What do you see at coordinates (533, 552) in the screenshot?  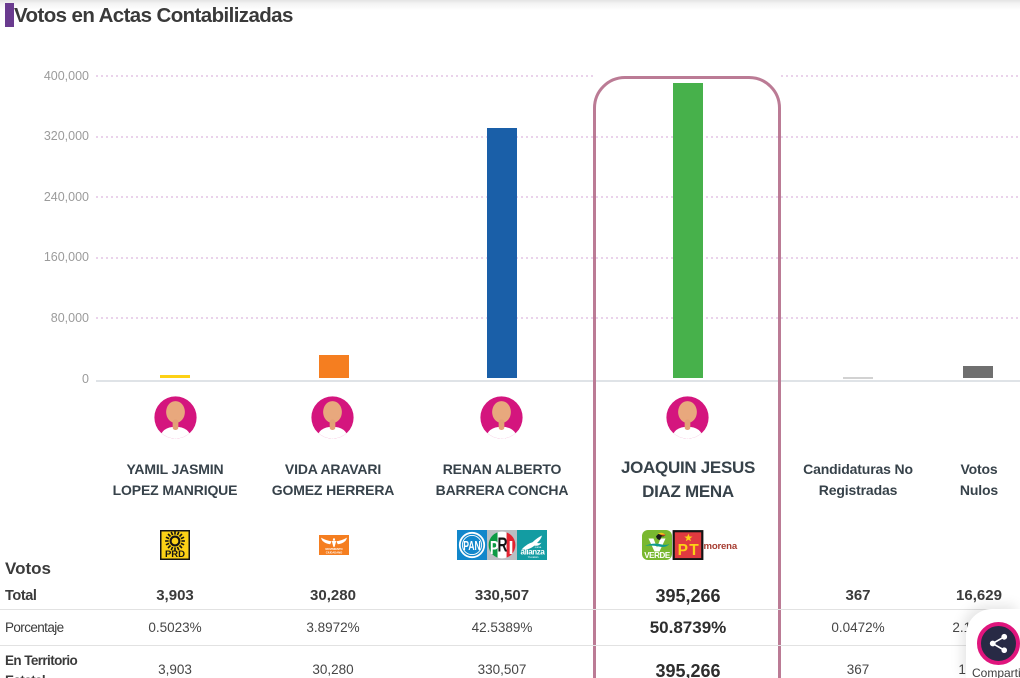 I see `svg-text: alianza` at bounding box center [533, 552].